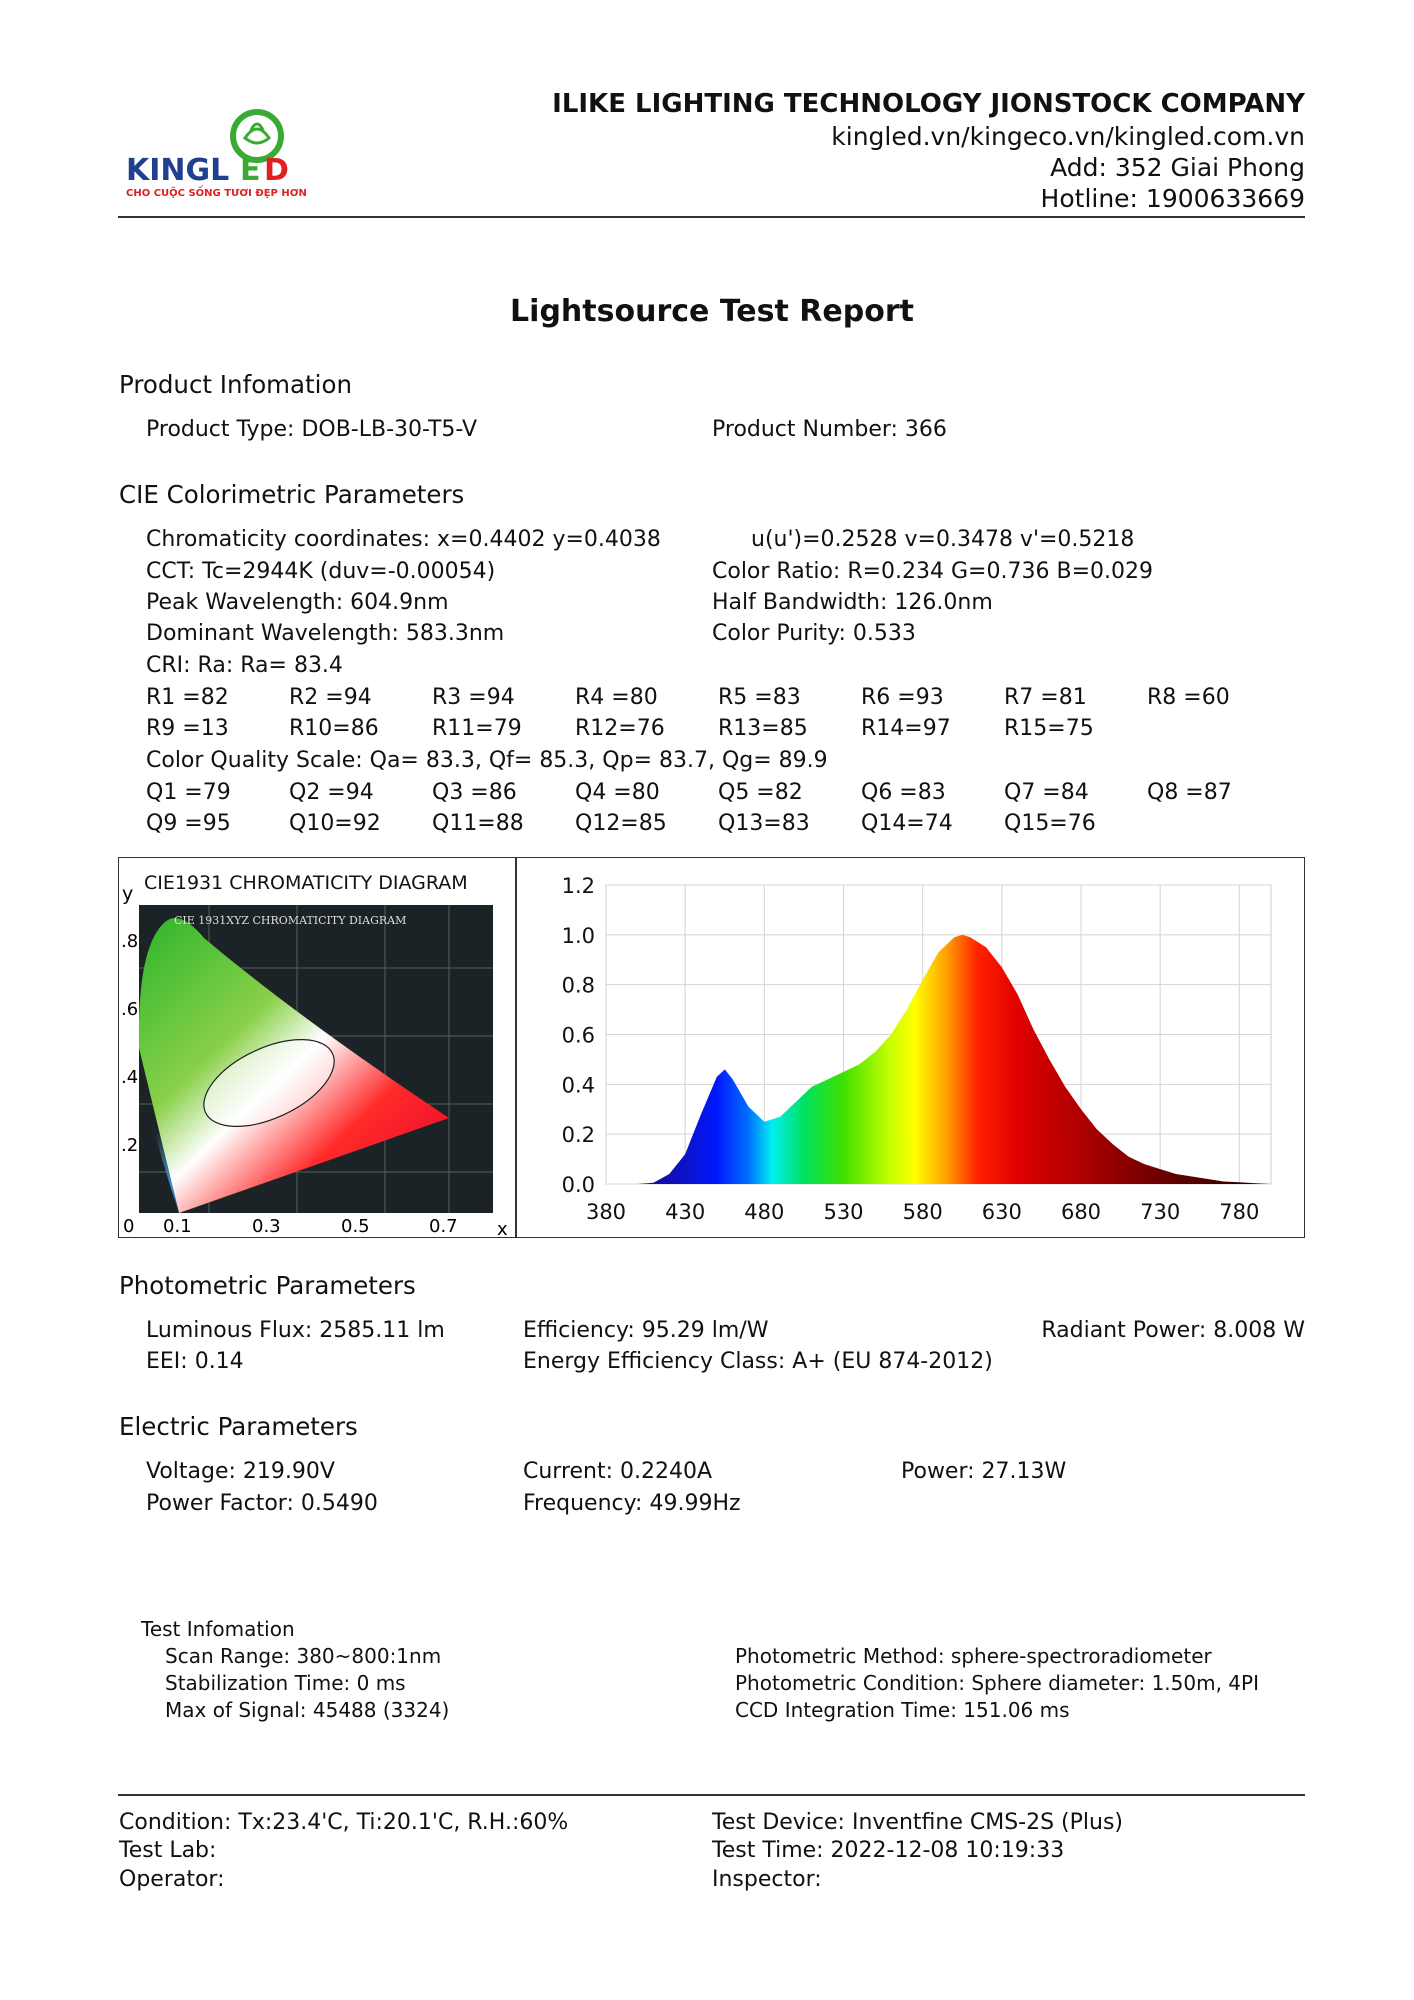 This screenshot has height=2000, width=1414. I want to click on cie-y-label: y, so click(127, 894).